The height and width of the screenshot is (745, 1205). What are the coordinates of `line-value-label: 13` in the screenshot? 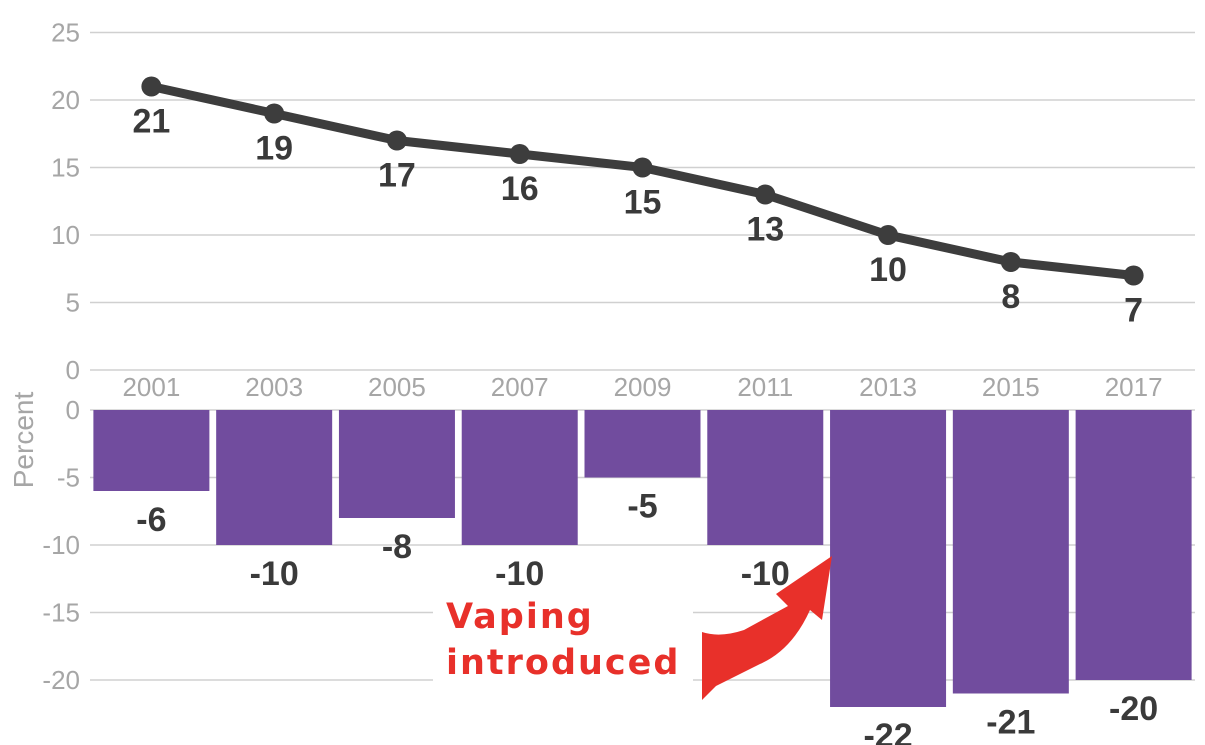 It's located at (765, 230).